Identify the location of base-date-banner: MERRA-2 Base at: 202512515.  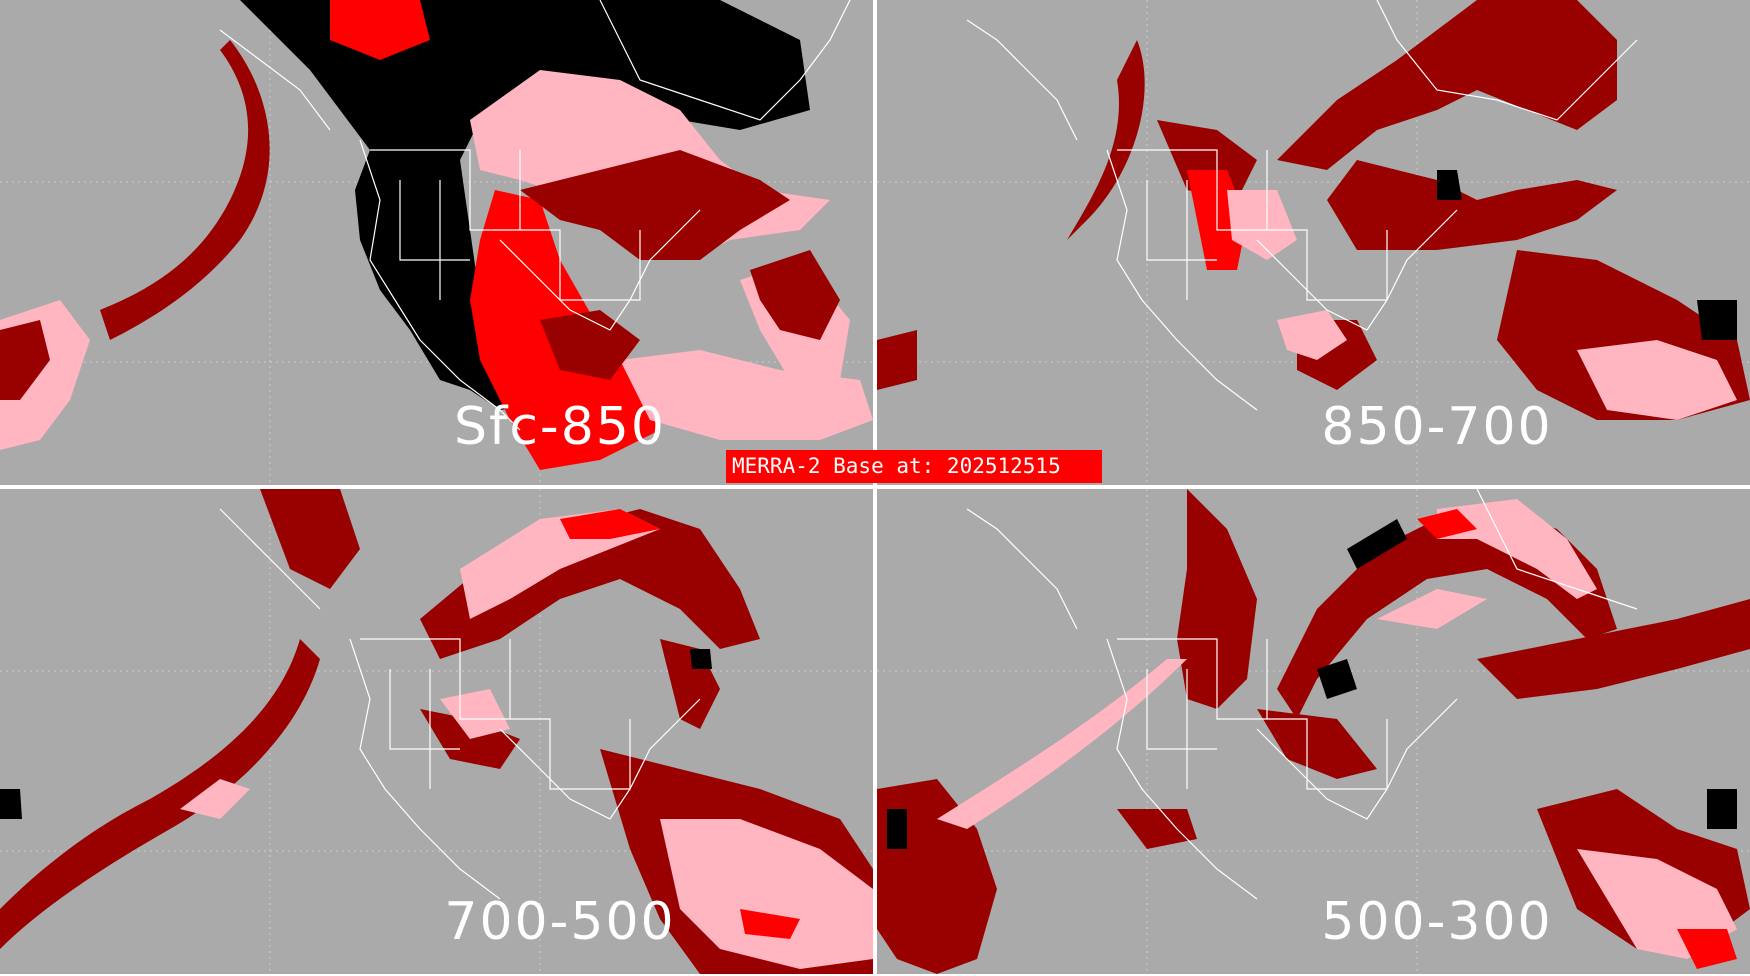
(914, 466).